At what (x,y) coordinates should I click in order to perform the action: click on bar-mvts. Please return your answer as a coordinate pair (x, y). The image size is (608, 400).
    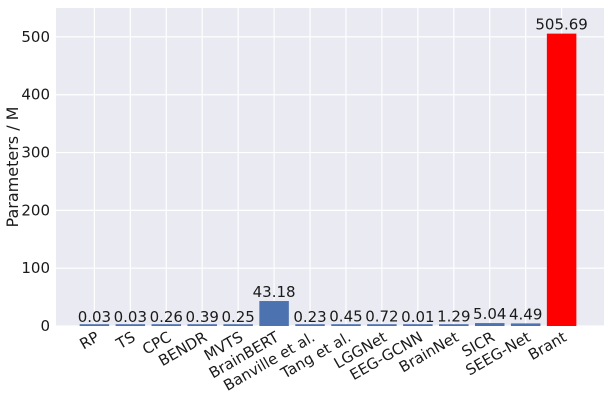
    Looking at the image, I should click on (238, 325).